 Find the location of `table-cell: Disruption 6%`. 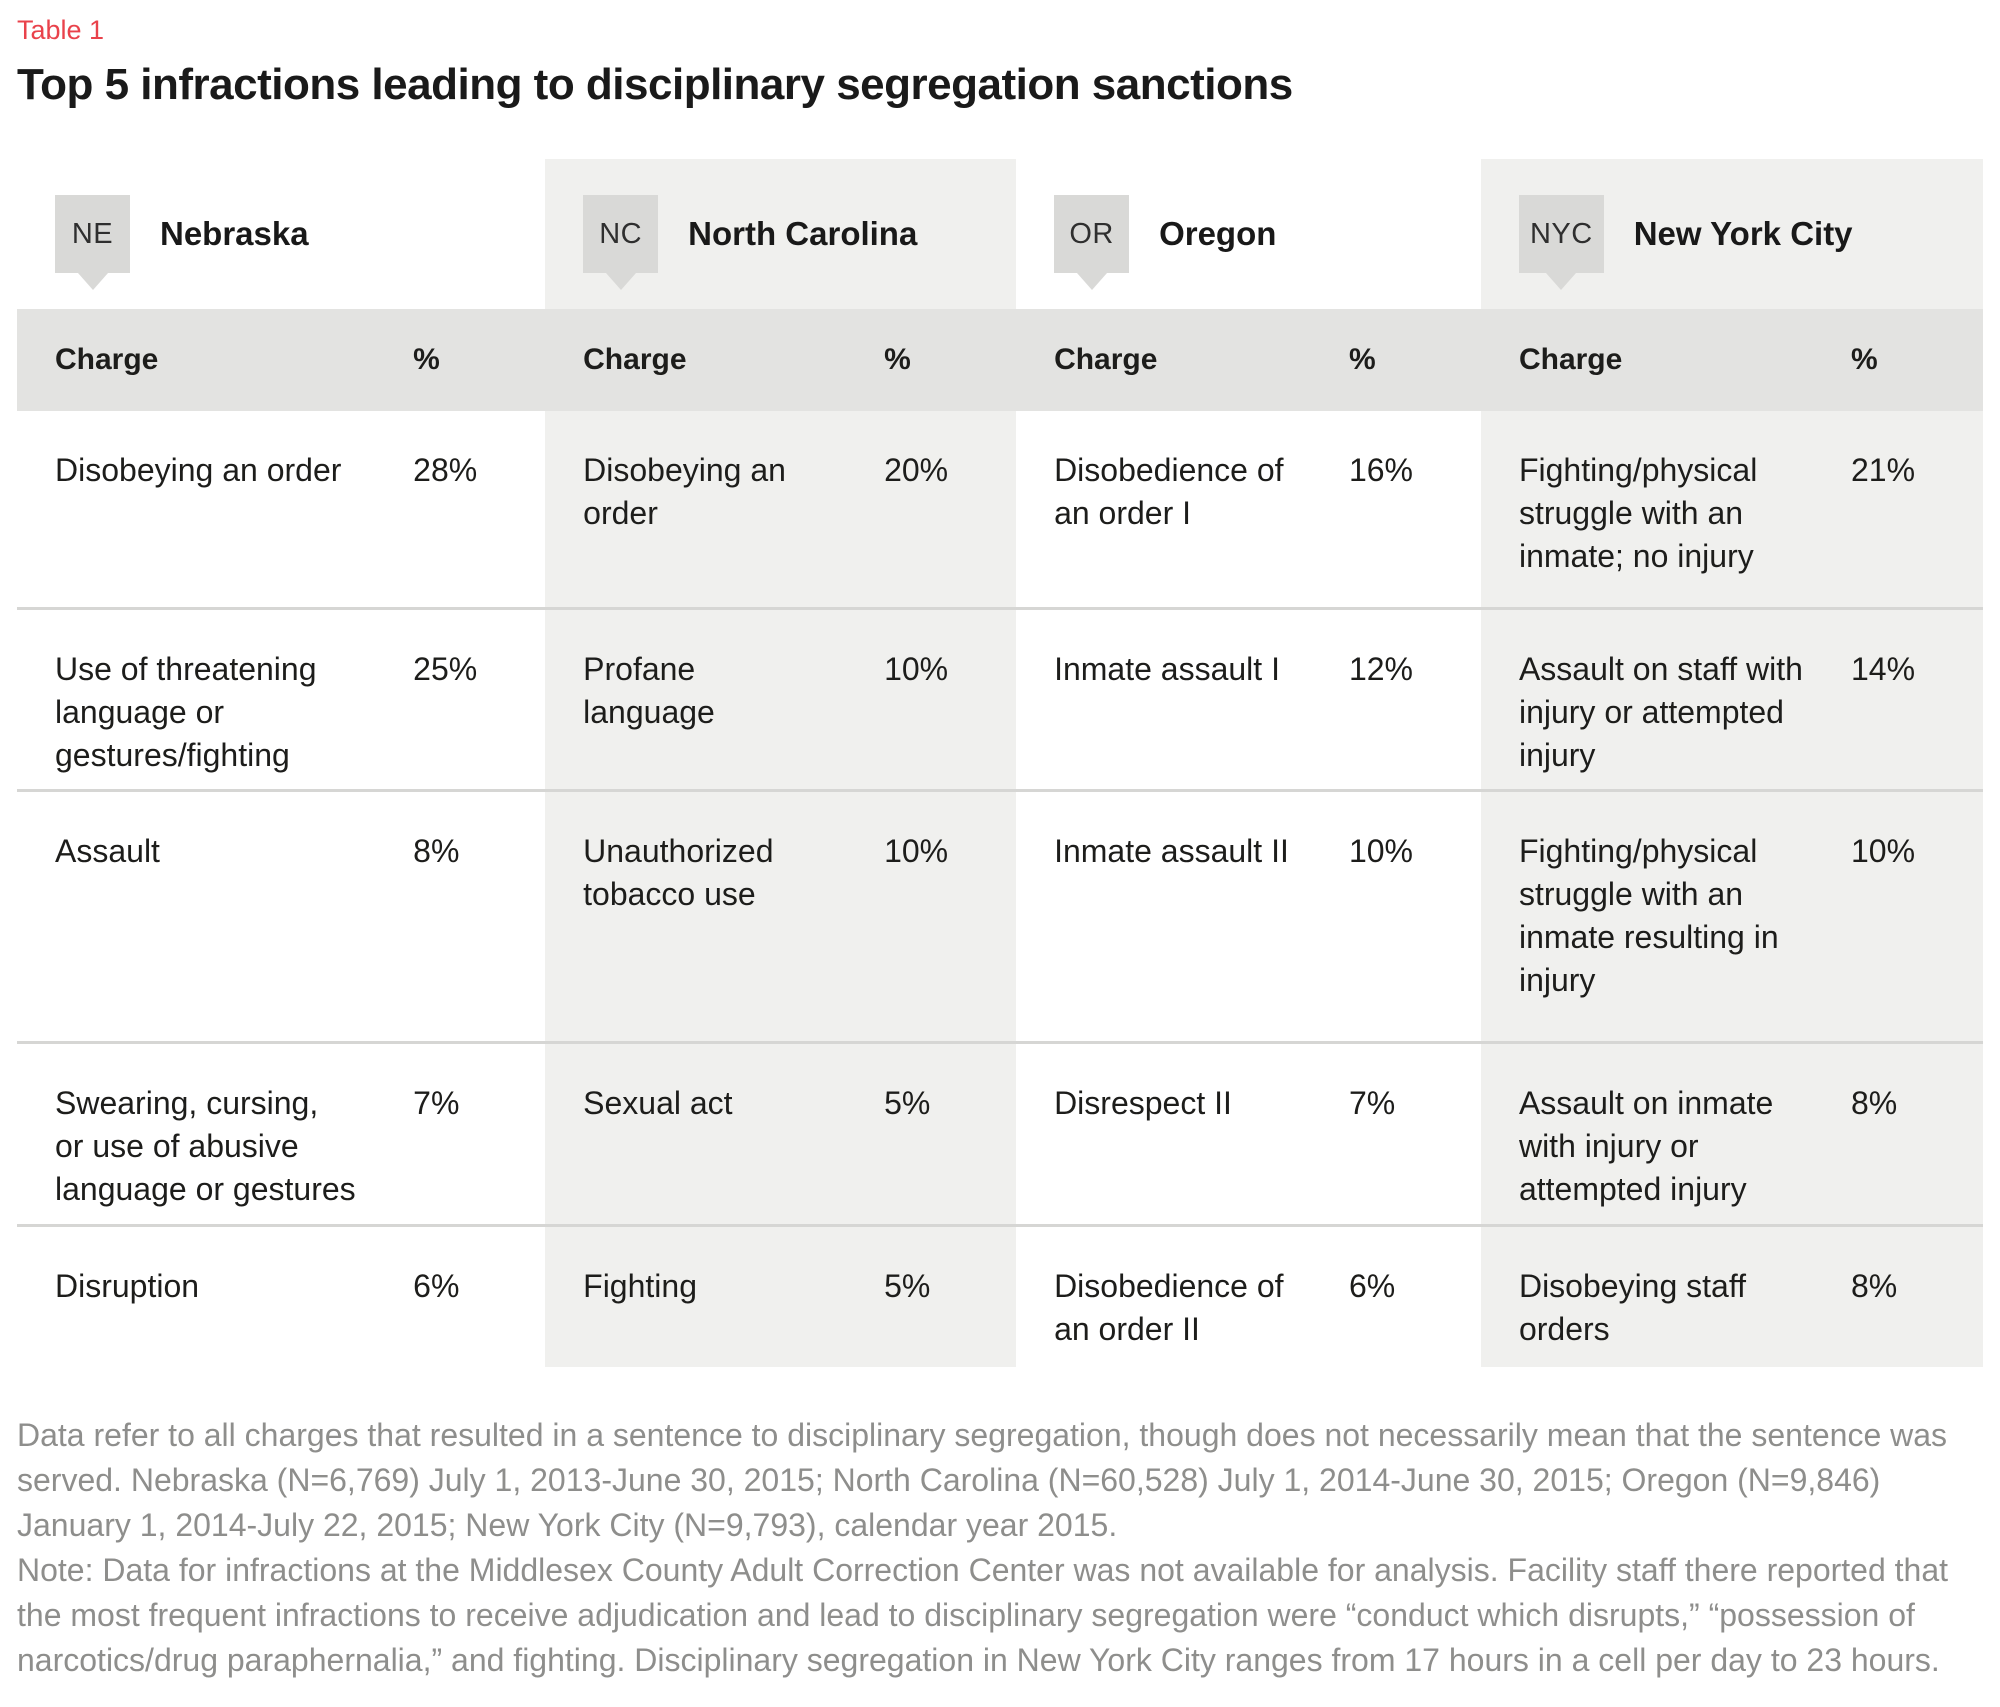

table-cell: Disruption 6% is located at coordinates (281, 1295).